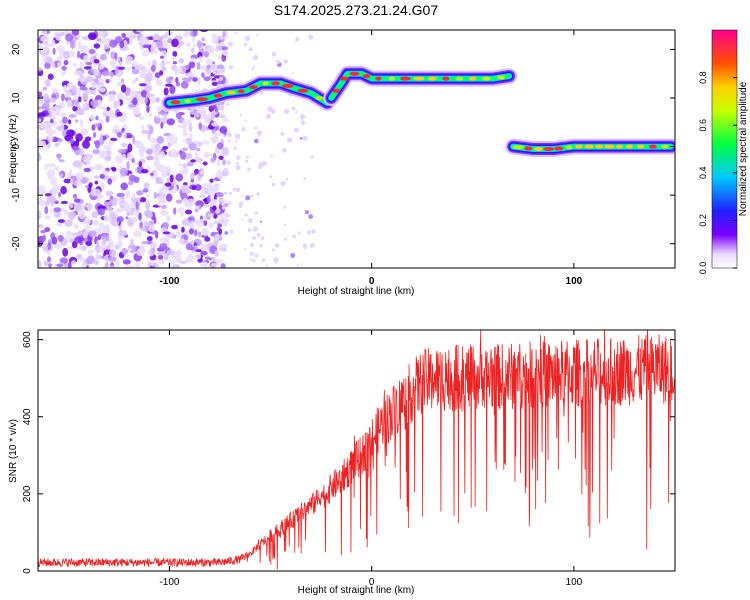 This screenshot has height=600, width=750. I want to click on snr-x-axis-label: Height of straight line (km), so click(356, 590).